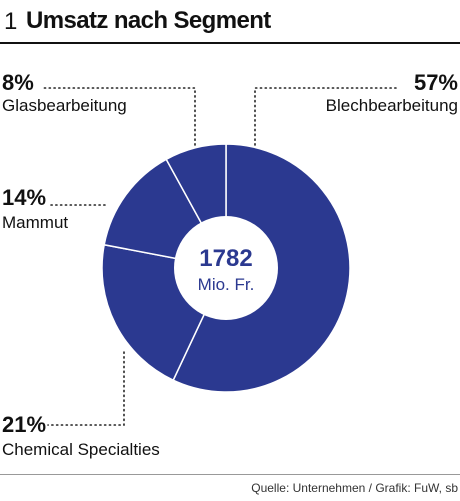 The image size is (460, 501). I want to click on segment-percent: 14%, so click(24, 197).